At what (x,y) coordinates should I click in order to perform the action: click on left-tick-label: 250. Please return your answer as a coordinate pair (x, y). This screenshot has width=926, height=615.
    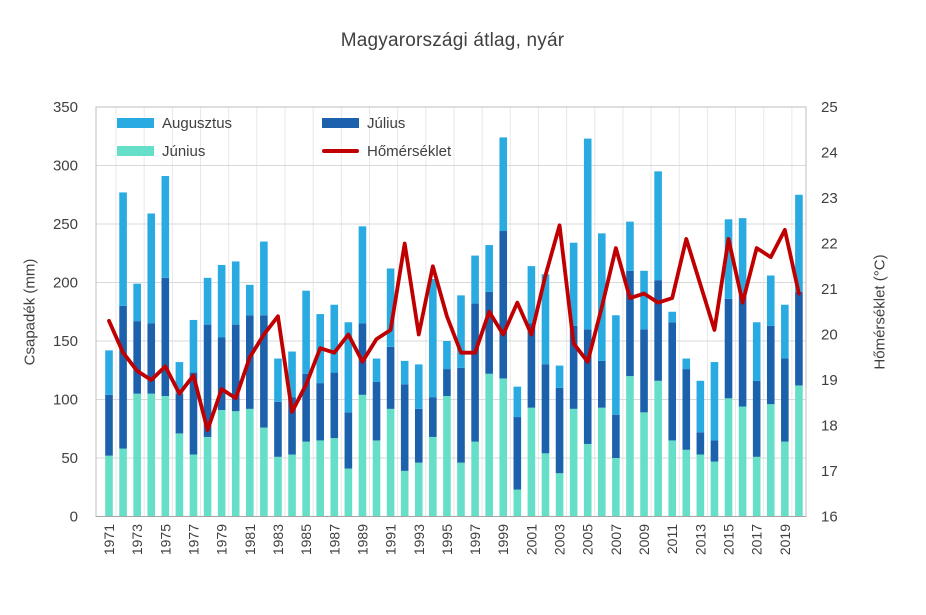
    Looking at the image, I should click on (65, 224).